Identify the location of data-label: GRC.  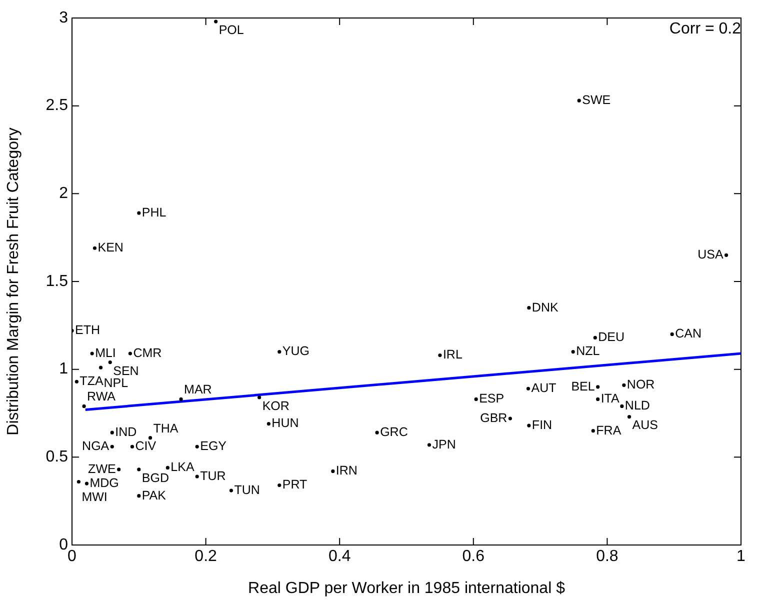
(394, 432).